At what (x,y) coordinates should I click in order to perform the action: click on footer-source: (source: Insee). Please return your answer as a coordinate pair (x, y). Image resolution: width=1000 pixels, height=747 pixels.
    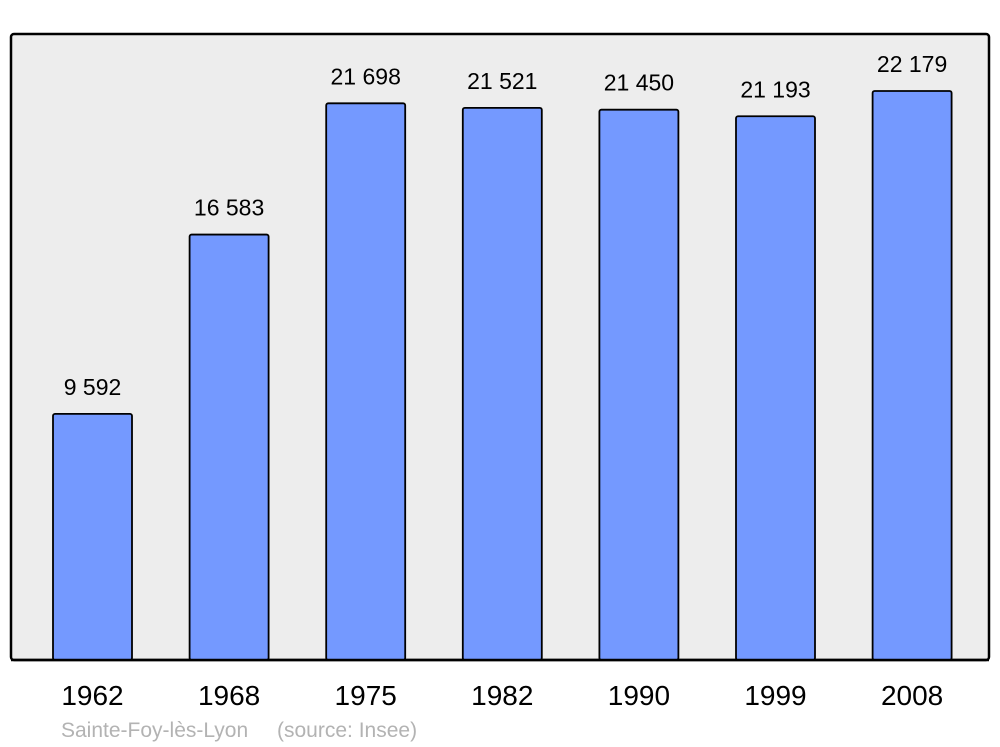
    Looking at the image, I should click on (347, 730).